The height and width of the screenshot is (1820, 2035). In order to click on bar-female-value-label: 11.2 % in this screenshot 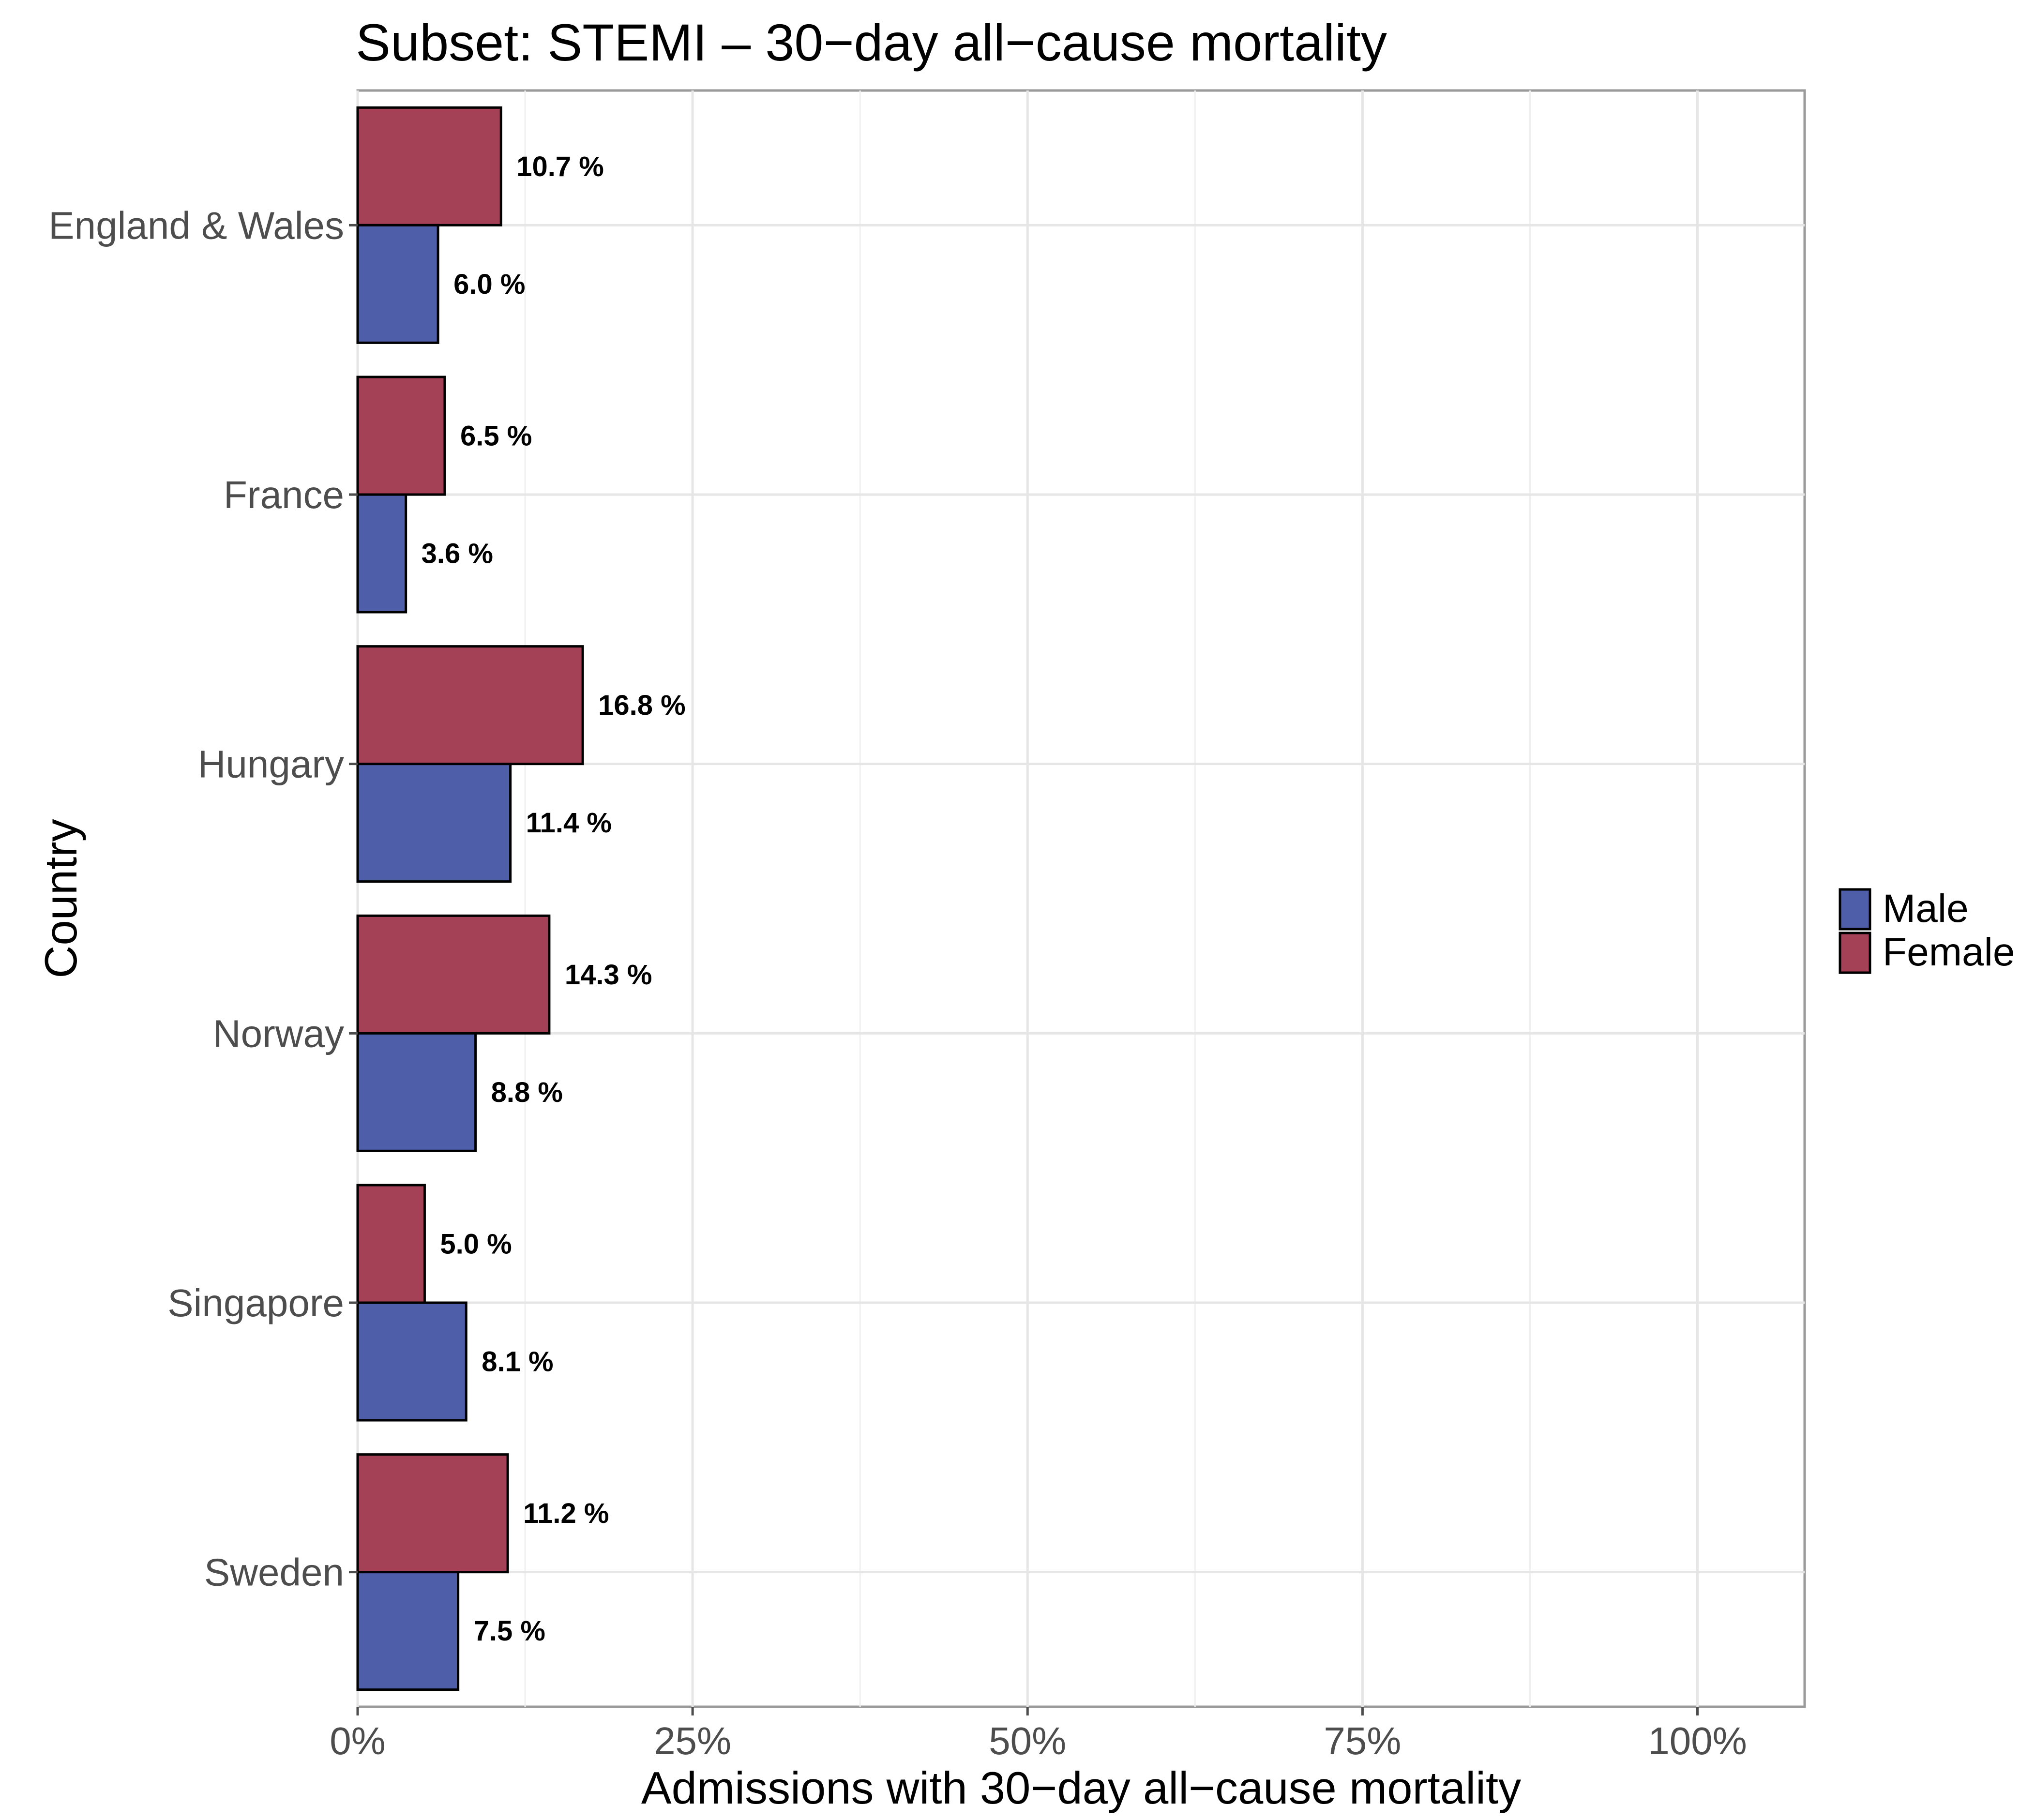, I will do `click(566, 1514)`.